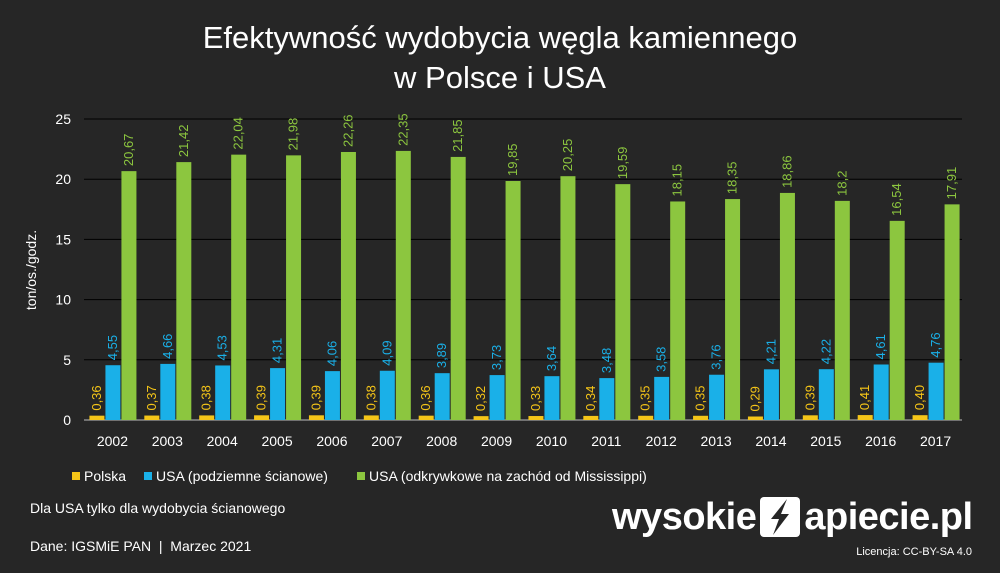 Image resolution: width=1000 pixels, height=573 pixels. What do you see at coordinates (716, 356) in the screenshot?
I see `data-label: 3,76` at bounding box center [716, 356].